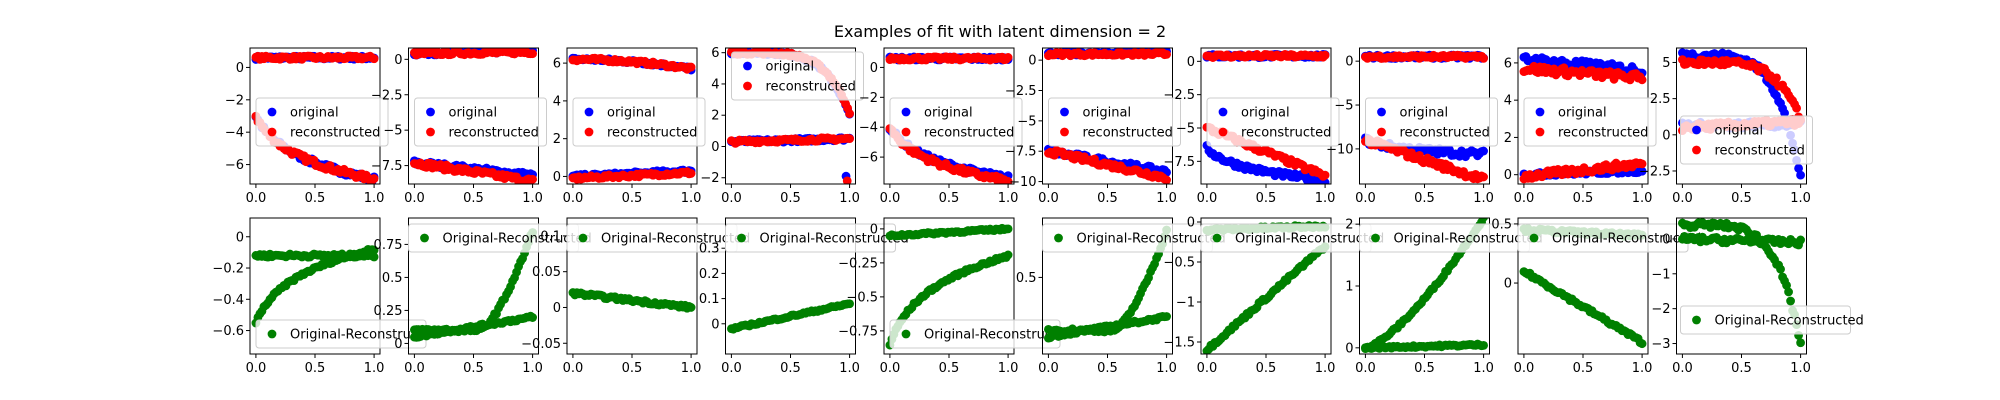 The image size is (2000, 400). I want to click on y-tick-label: −5, so click(1185, 129).